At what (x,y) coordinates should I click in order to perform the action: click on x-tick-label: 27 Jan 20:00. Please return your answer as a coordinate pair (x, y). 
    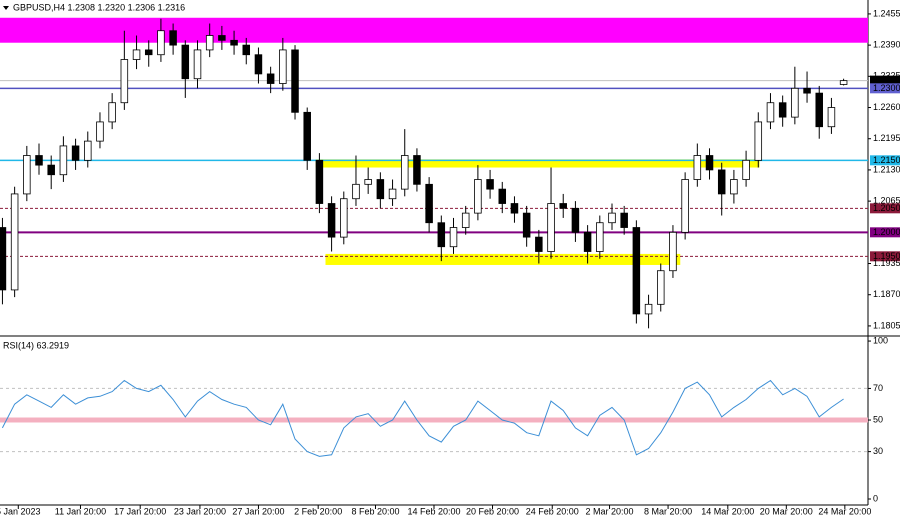
    Looking at the image, I should click on (258, 511).